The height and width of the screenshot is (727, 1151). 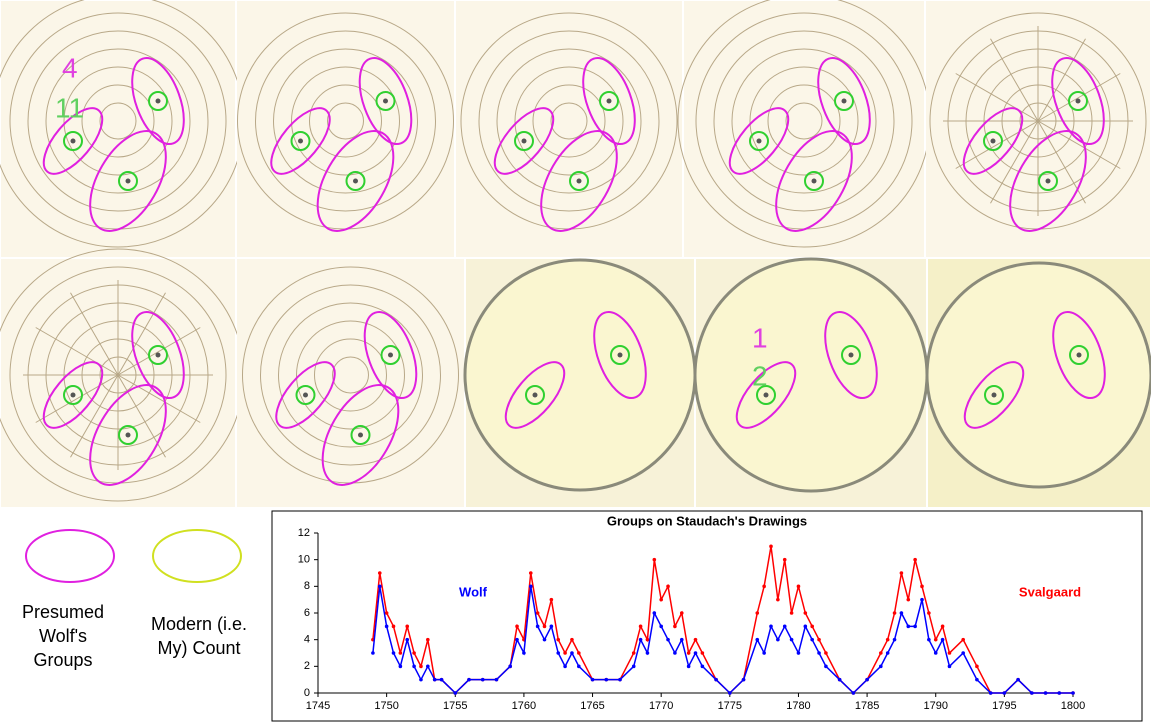 What do you see at coordinates (70, 67) in the screenshot?
I see `annotation-wolf: 4` at bounding box center [70, 67].